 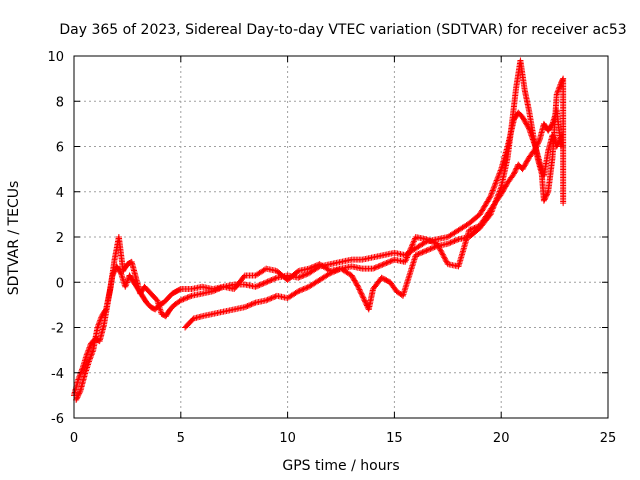 What do you see at coordinates (340, 466) in the screenshot?
I see `x-axis-label: GPS time / hours` at bounding box center [340, 466].